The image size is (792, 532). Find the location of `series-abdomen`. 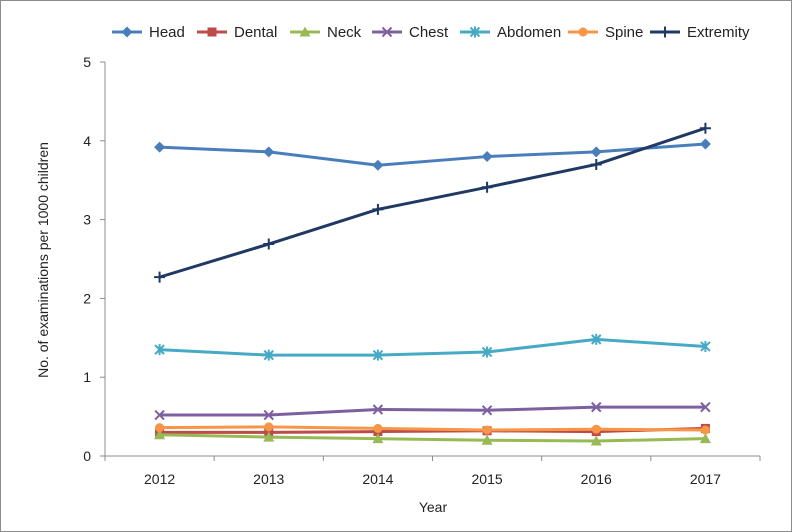

series-abdomen is located at coordinates (432, 347).